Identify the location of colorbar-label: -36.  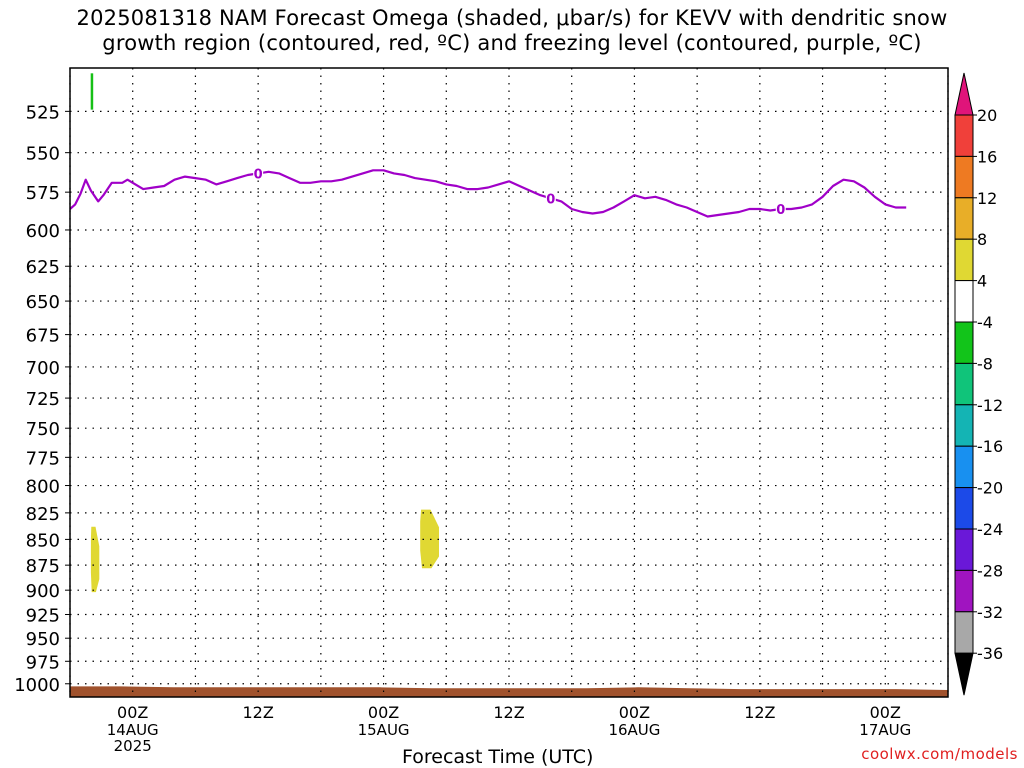
(990, 653).